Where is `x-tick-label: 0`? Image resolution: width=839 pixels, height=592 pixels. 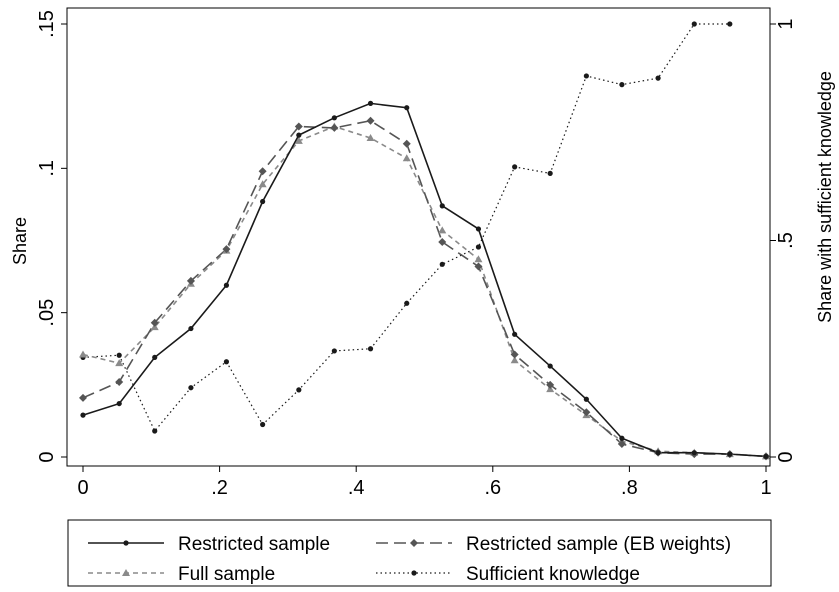 x-tick-label: 0 is located at coordinates (82, 488).